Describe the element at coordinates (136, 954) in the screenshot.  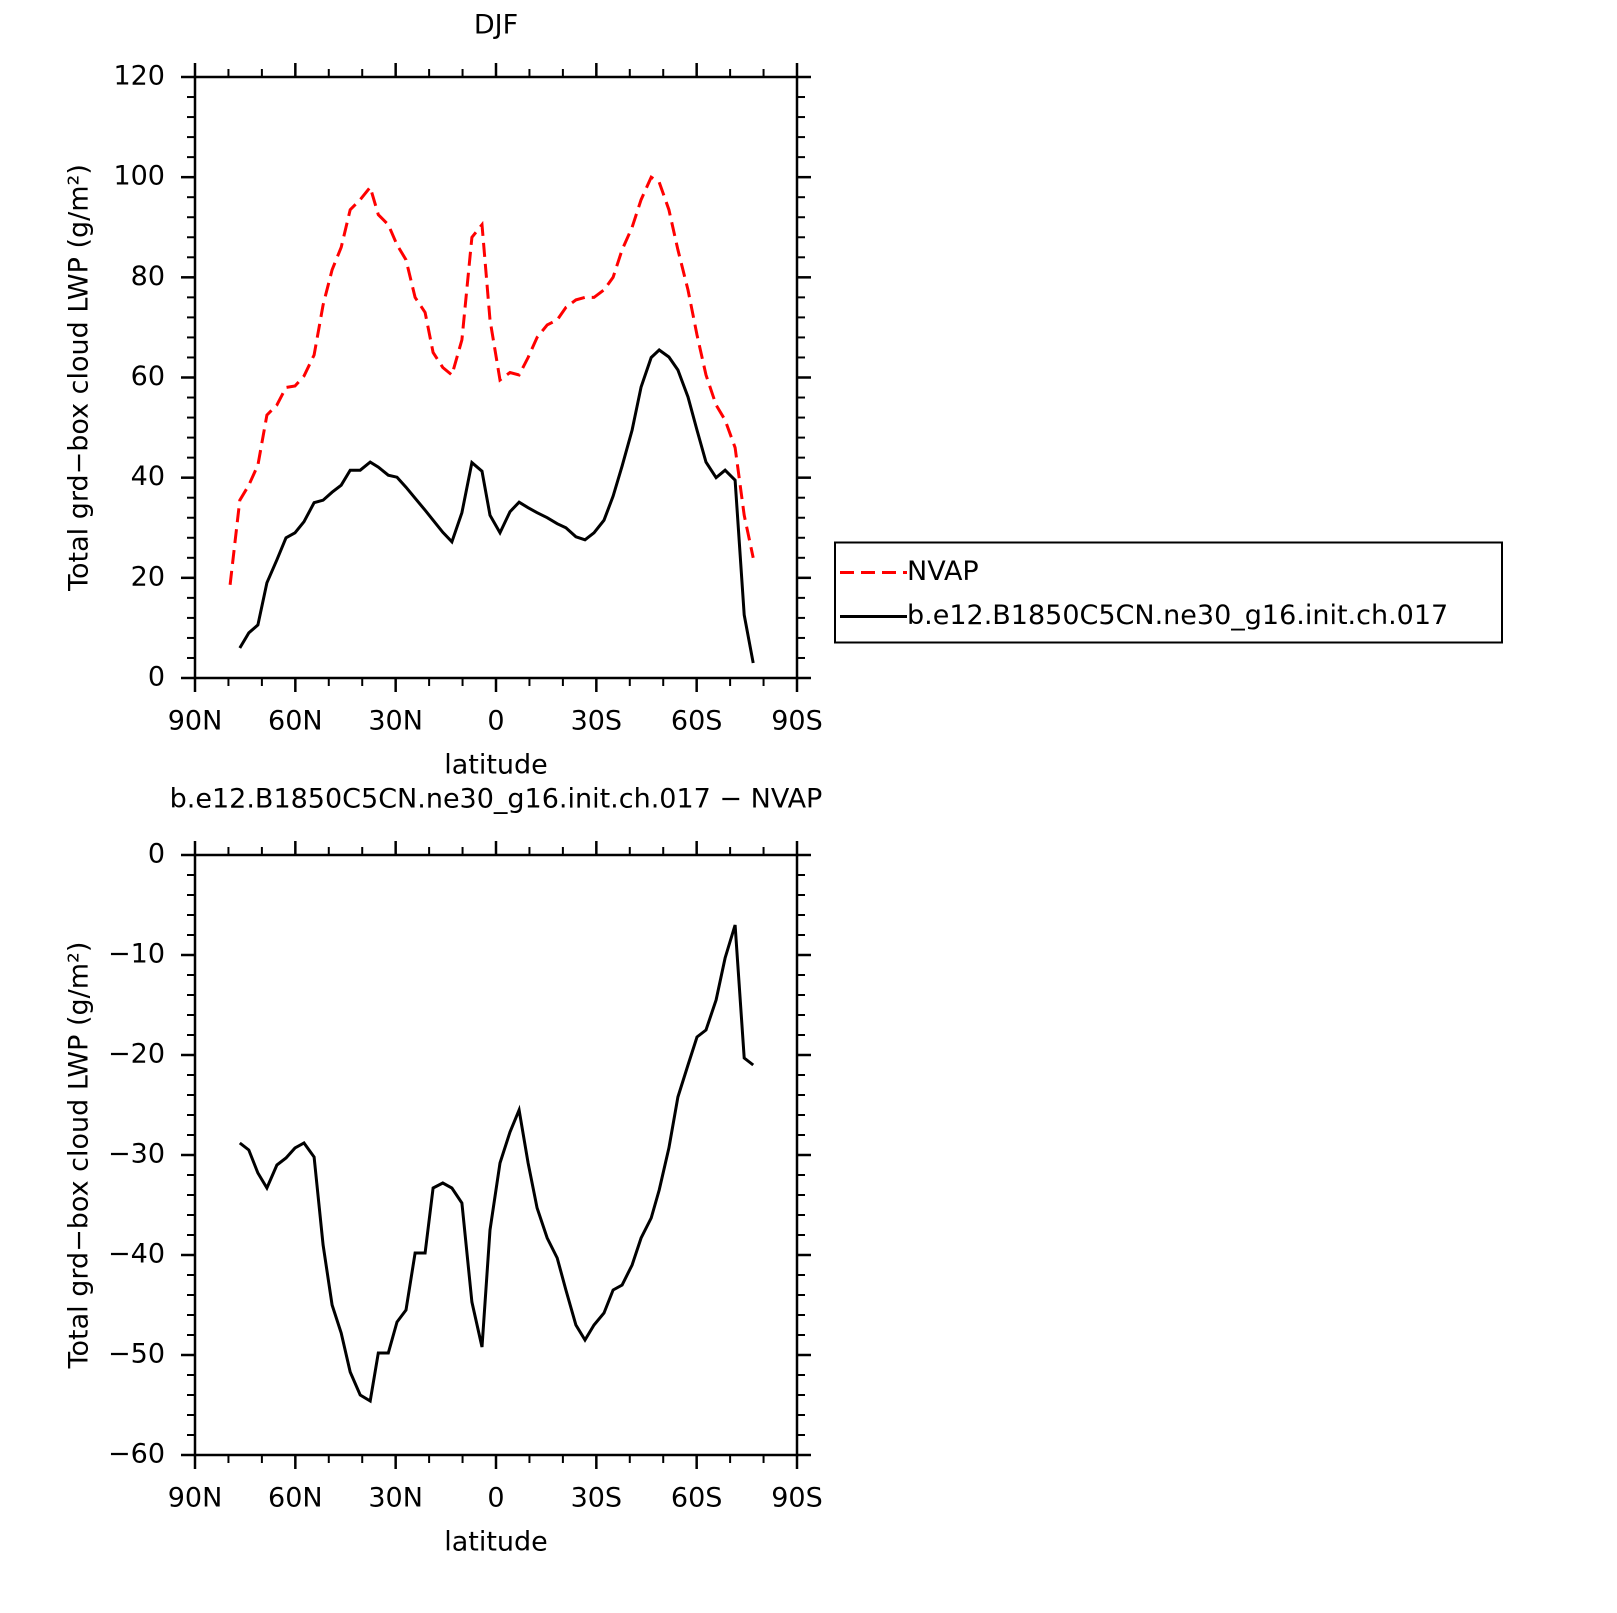
I see `y-tick-label: −10` at that location.